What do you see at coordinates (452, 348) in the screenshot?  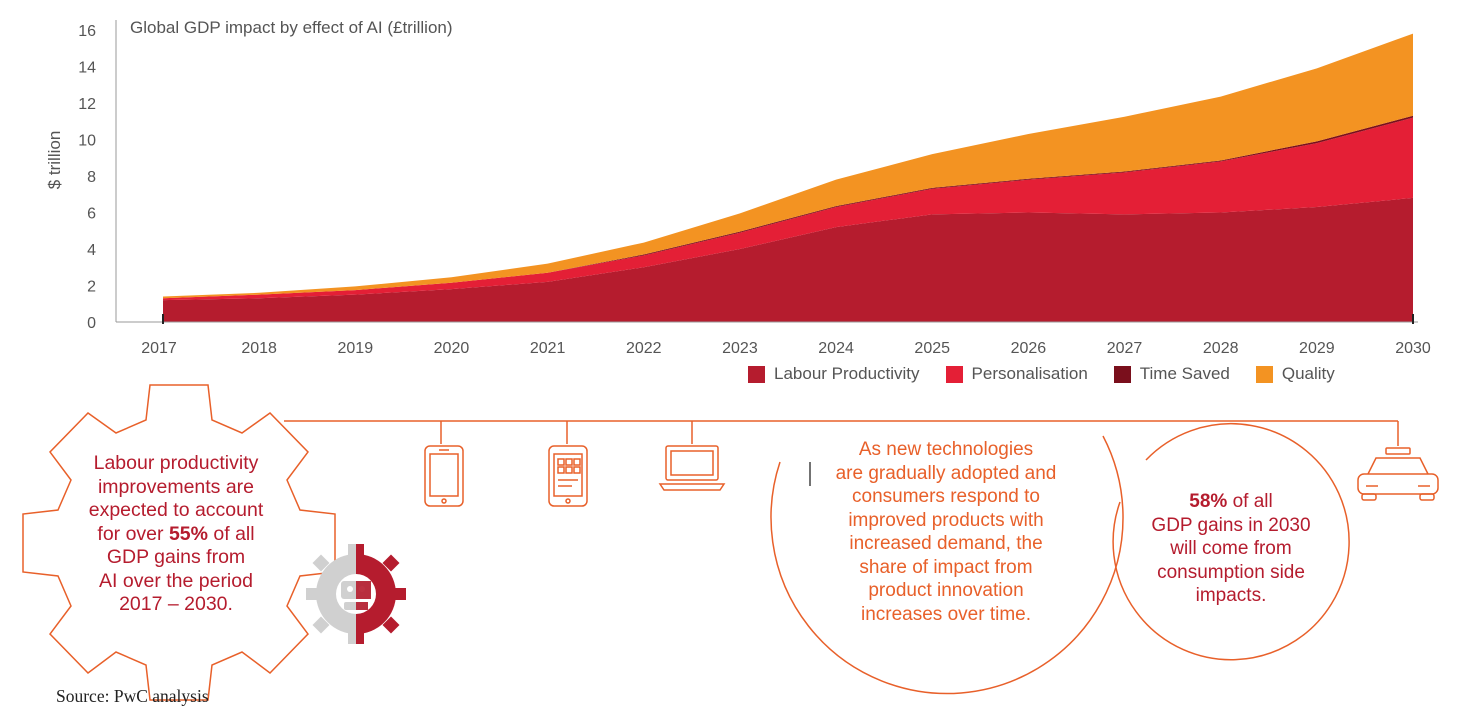 I see `x-tick-label: 2020` at bounding box center [452, 348].